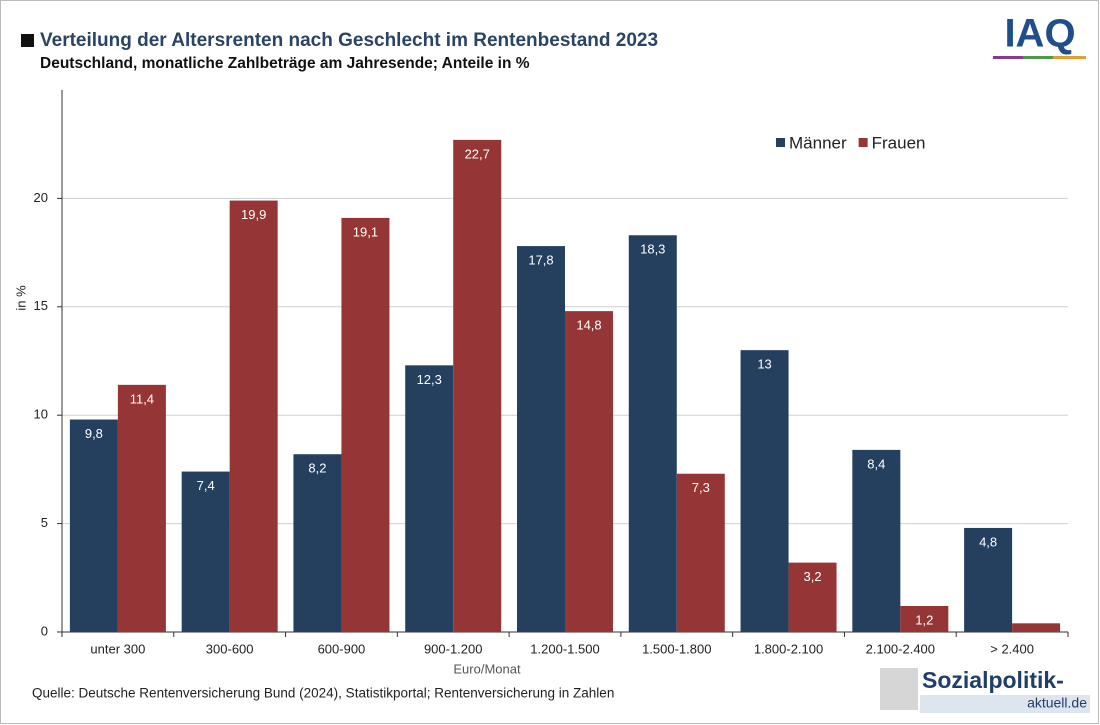  Describe the element at coordinates (44, 630) in the screenshot. I see `y-tick-label: 0` at that location.